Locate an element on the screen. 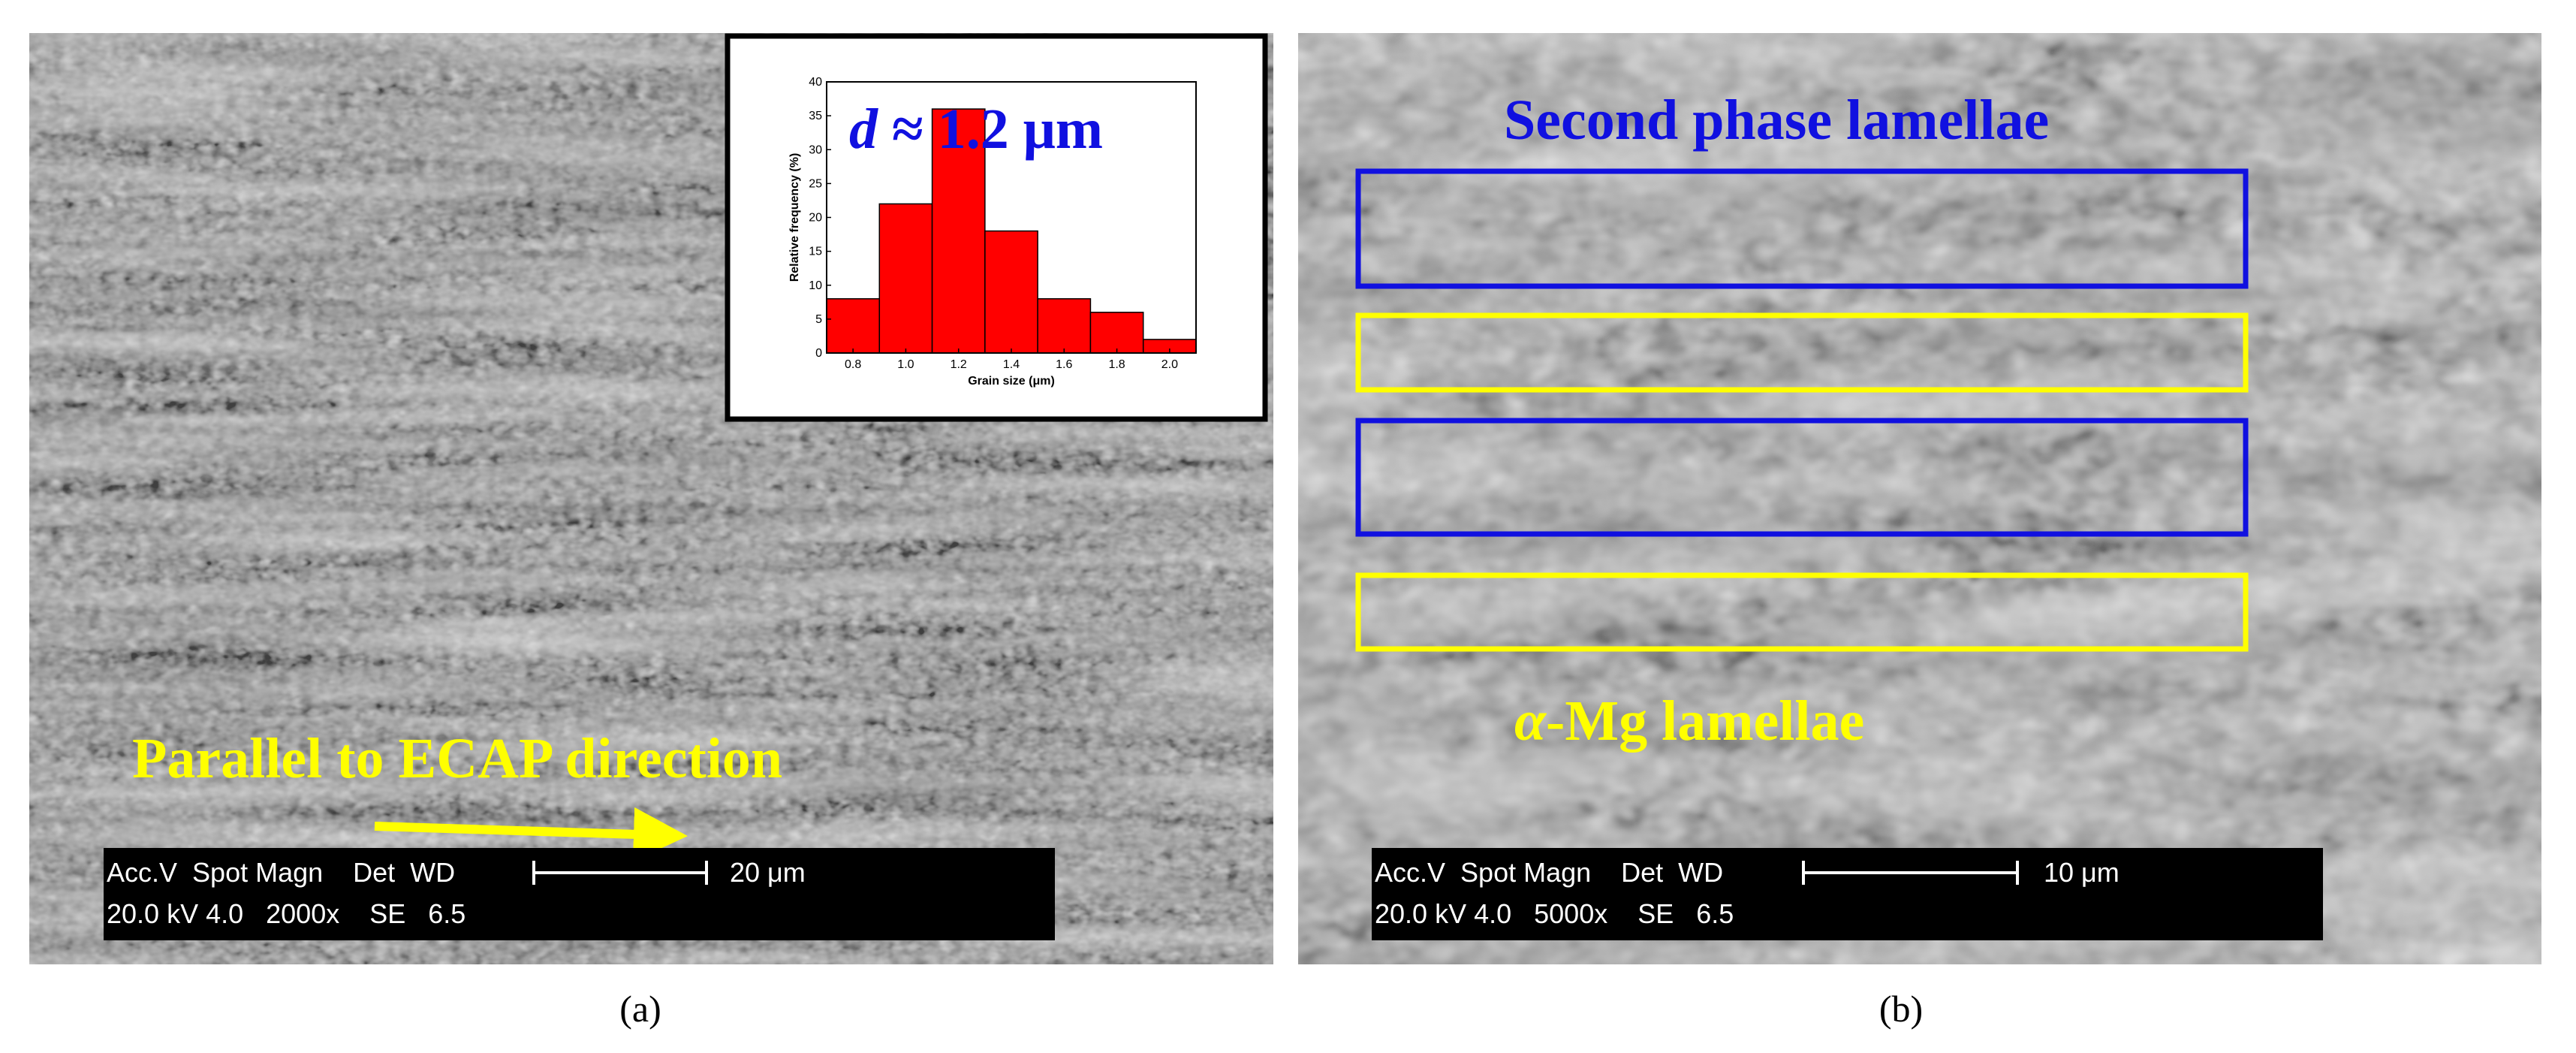  x-tick-label: 1.2 is located at coordinates (959, 365).